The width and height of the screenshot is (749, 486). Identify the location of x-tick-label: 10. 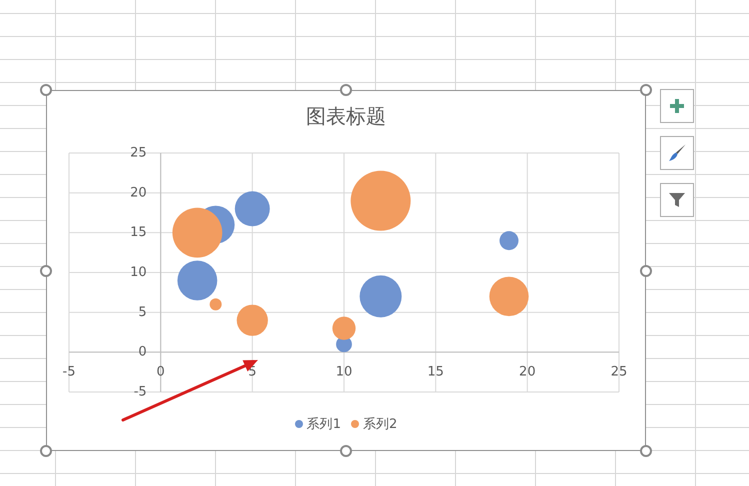
(344, 372).